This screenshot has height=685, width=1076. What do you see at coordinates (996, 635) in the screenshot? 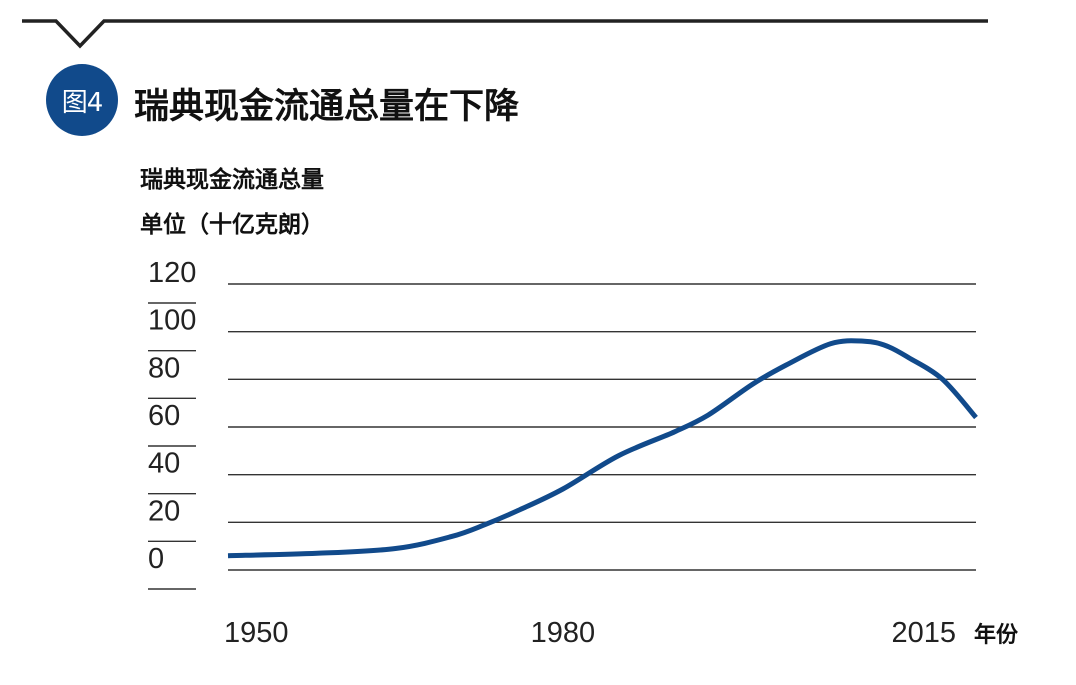
I see `x-axis-title: 年份` at bounding box center [996, 635].